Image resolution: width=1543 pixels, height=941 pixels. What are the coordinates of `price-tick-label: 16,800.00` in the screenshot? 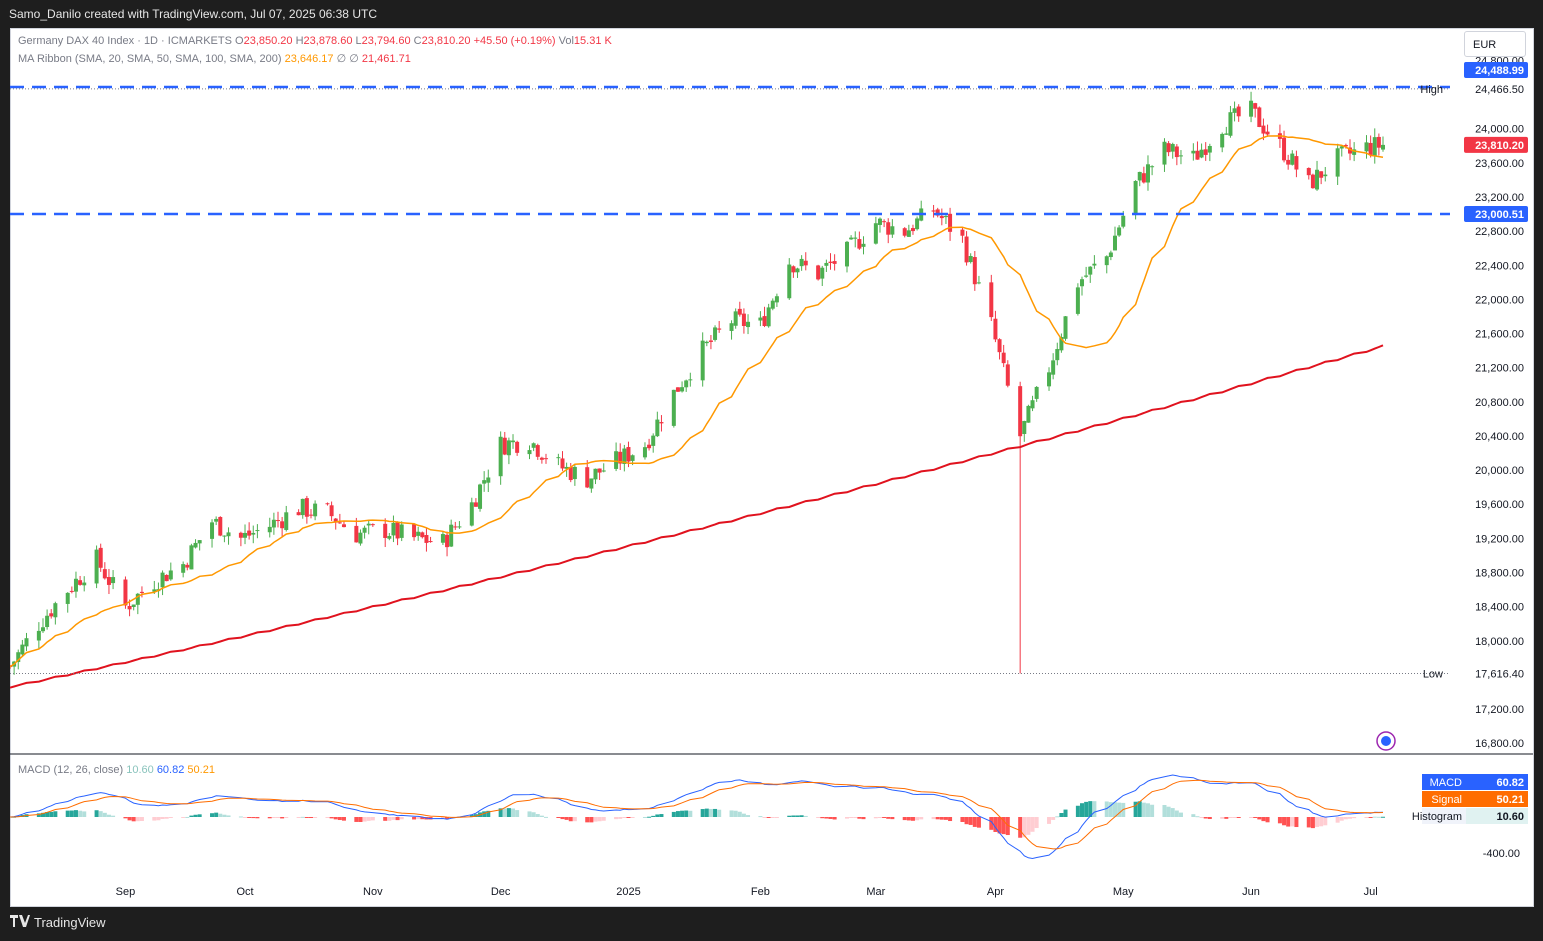 It's located at (1499, 744).